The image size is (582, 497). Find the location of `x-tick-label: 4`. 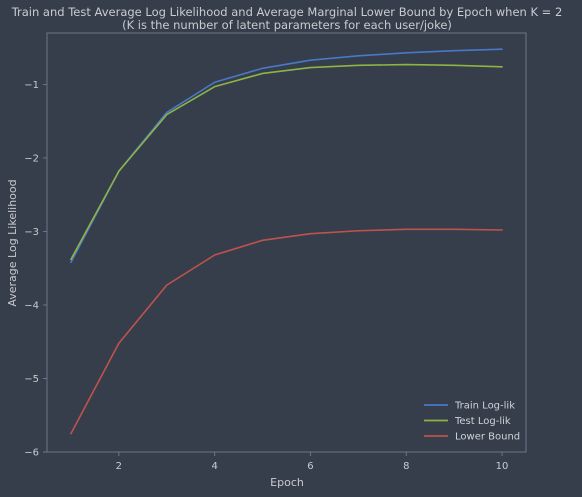

x-tick-label: 4 is located at coordinates (214, 466).